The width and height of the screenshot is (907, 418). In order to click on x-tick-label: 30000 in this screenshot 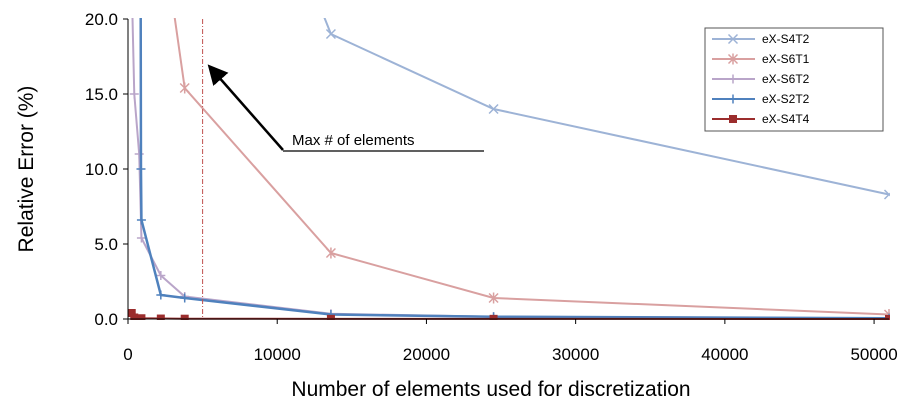, I will do `click(575, 354)`.